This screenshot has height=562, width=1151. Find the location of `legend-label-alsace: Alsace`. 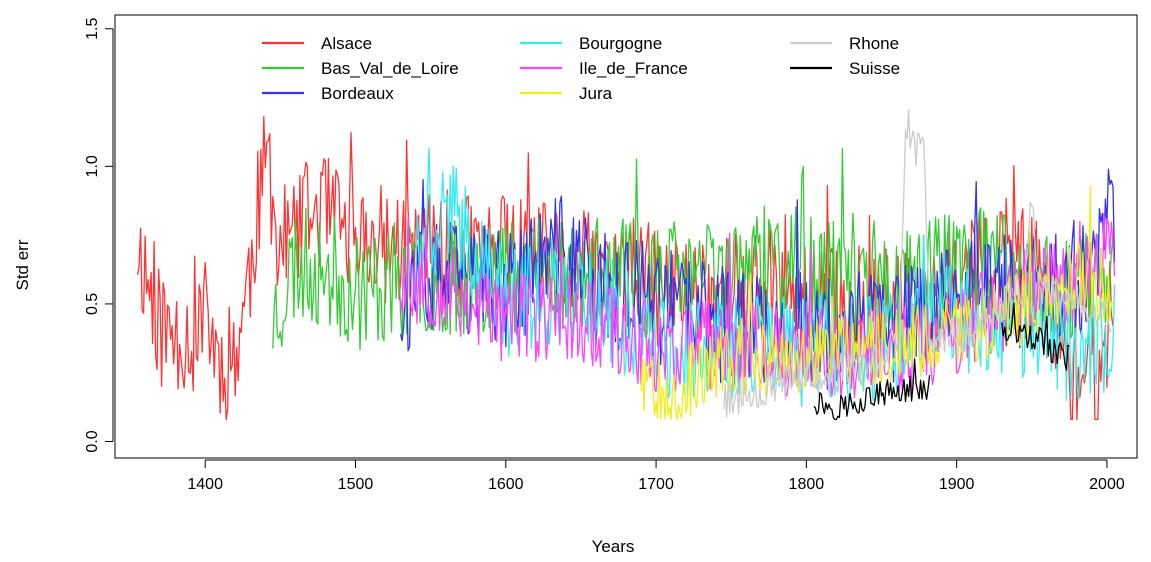

legend-label-alsace: Alsace is located at coordinates (346, 43).